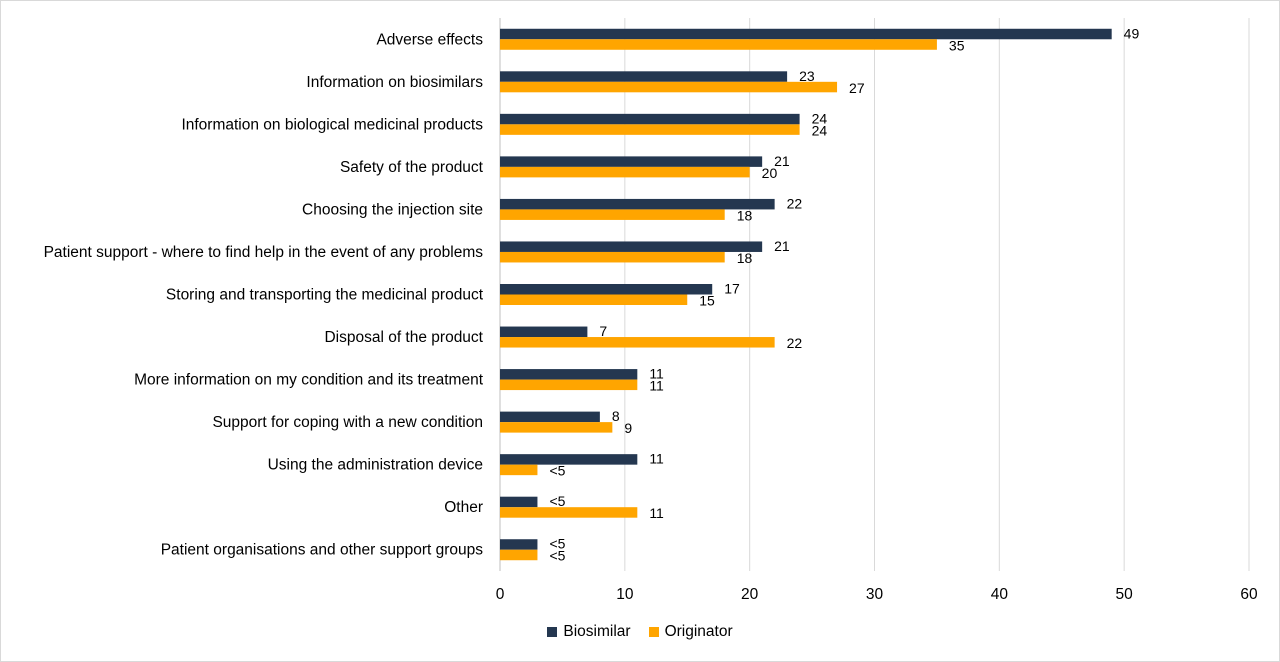 The image size is (1280, 662). I want to click on x-tick-label: 0, so click(500, 594).